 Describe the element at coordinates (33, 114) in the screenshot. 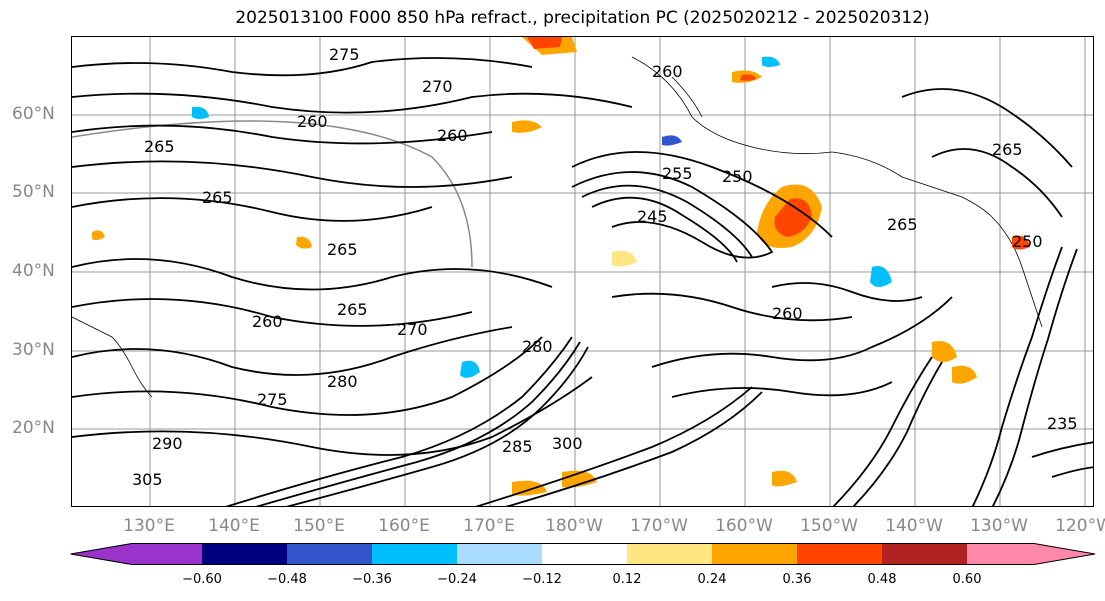

I see `lat-label: 60°N` at that location.